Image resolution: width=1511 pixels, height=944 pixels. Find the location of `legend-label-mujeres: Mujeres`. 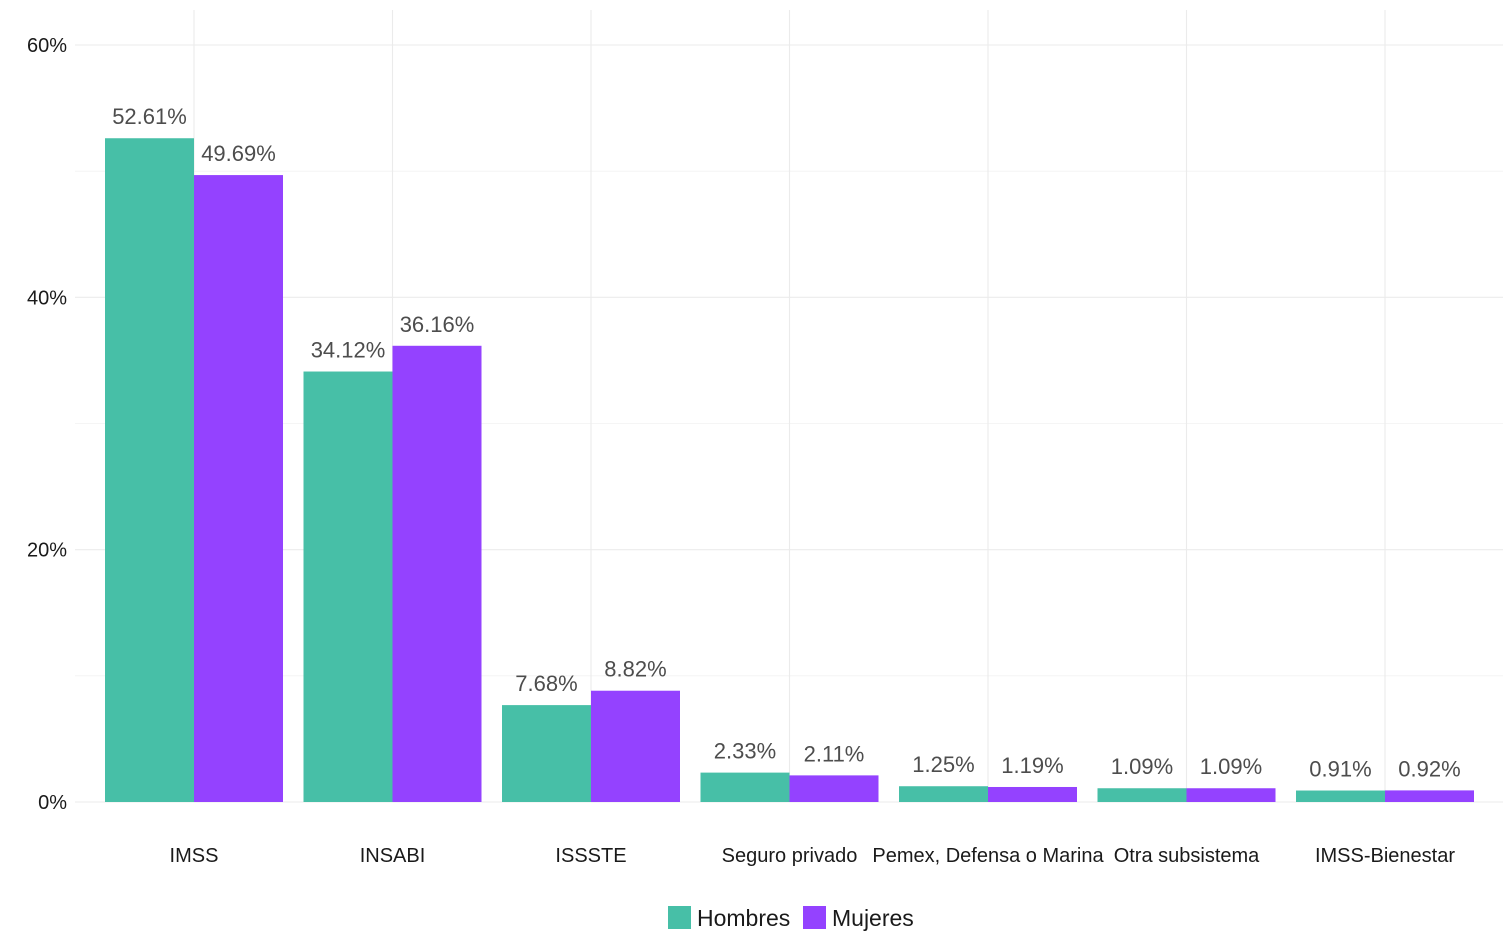

legend-label-mujeres: Mujeres is located at coordinates (873, 918).